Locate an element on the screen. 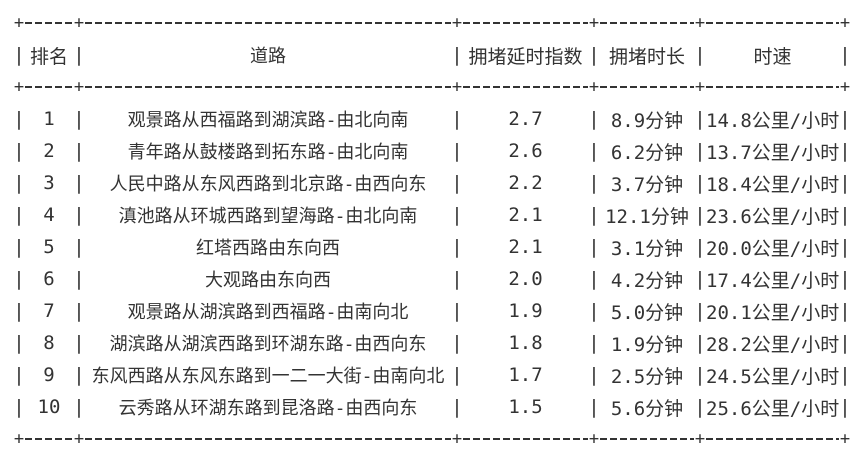 This screenshot has height=464, width=860. speed-cell: 20.1公里/小时 is located at coordinates (773, 312).